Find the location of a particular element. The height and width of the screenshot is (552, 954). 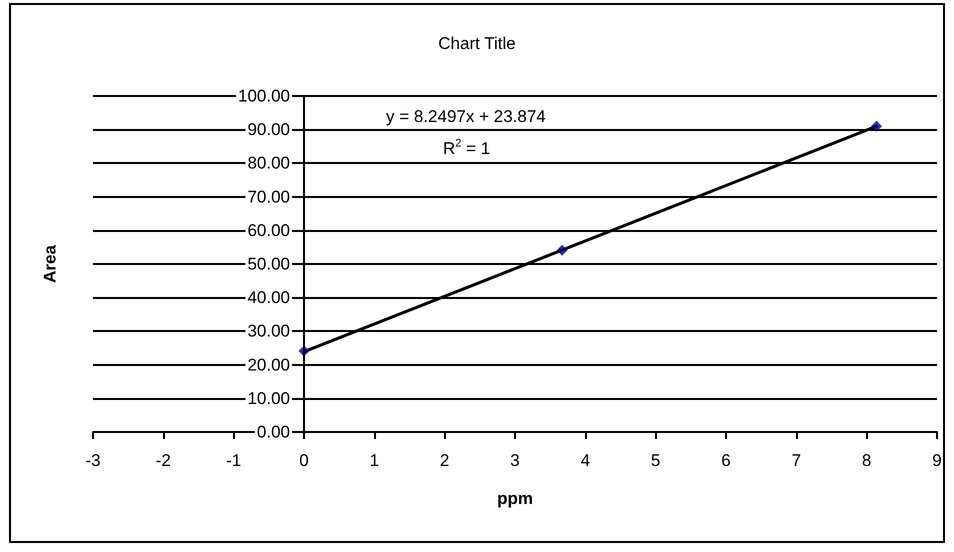

y-tick-label: 60.00 is located at coordinates (268, 230).